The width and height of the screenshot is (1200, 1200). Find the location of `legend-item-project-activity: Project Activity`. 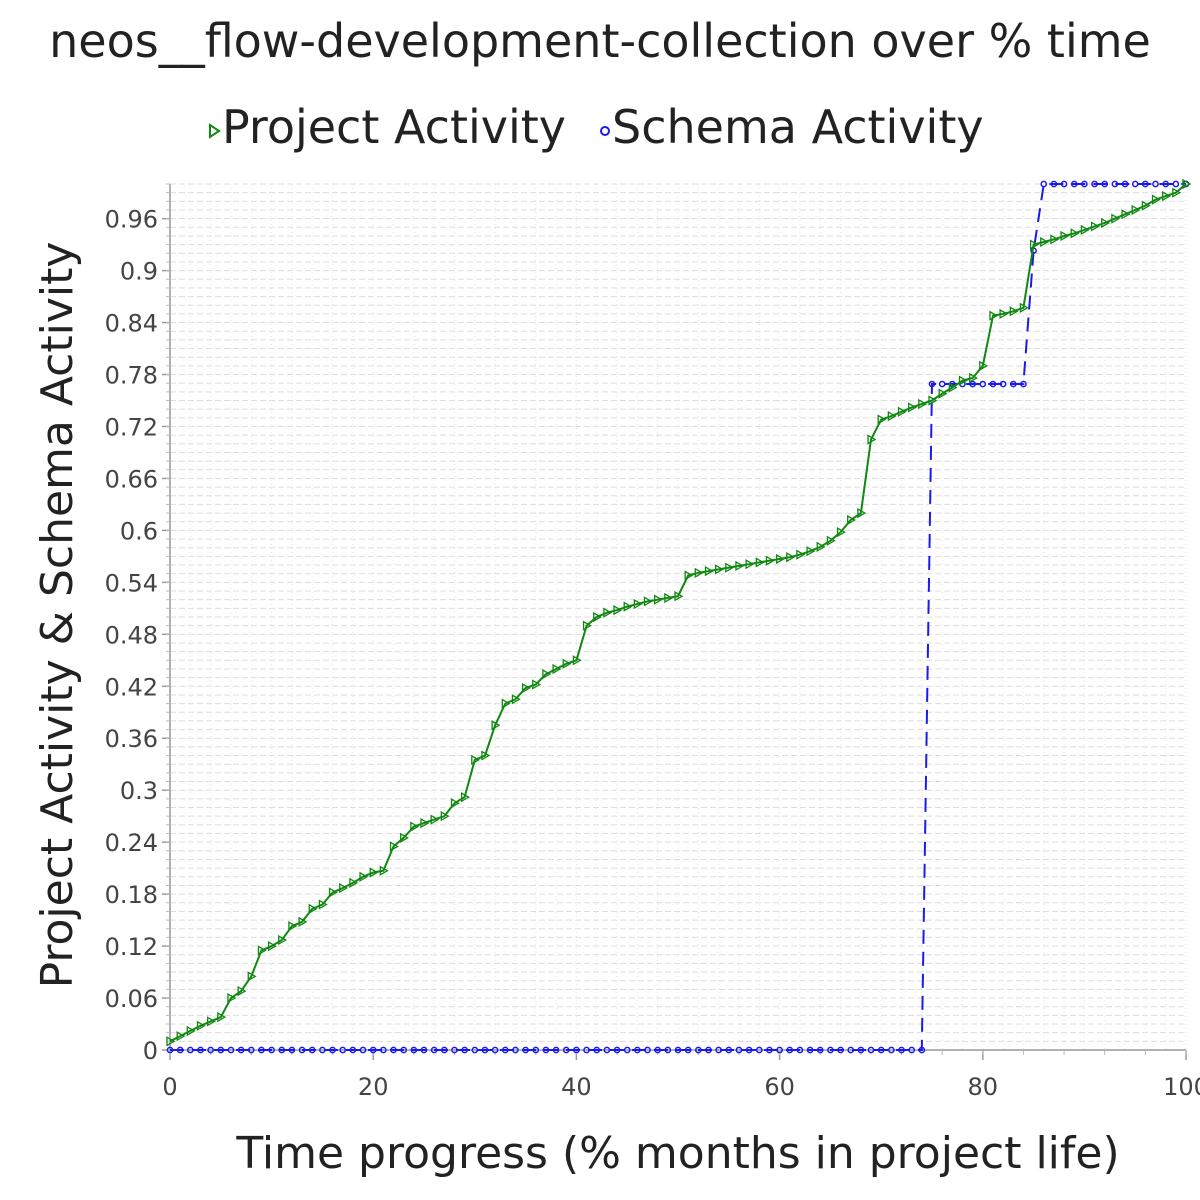

legend-item-project-activity: Project Activity is located at coordinates (387, 127).